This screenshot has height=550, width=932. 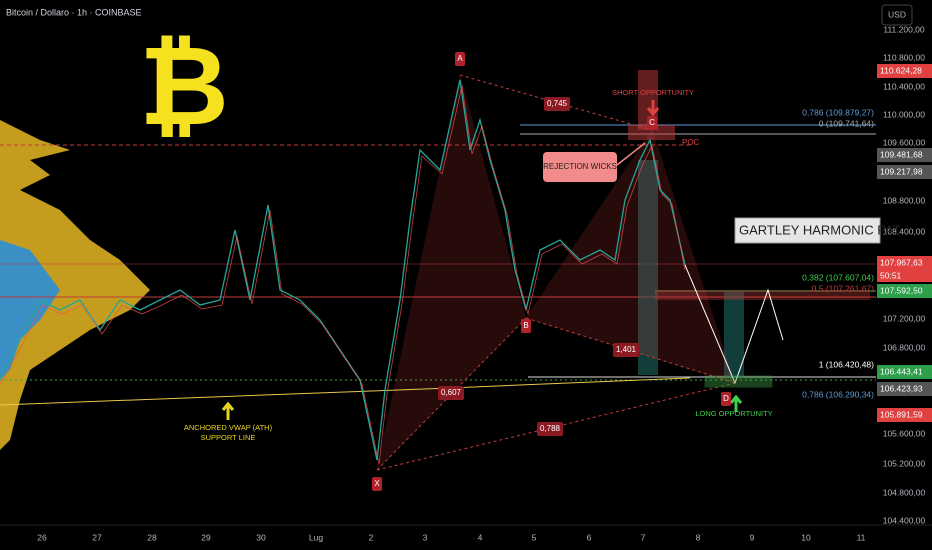 I want to click on price-tag: 106.423,93, so click(x=901, y=388).